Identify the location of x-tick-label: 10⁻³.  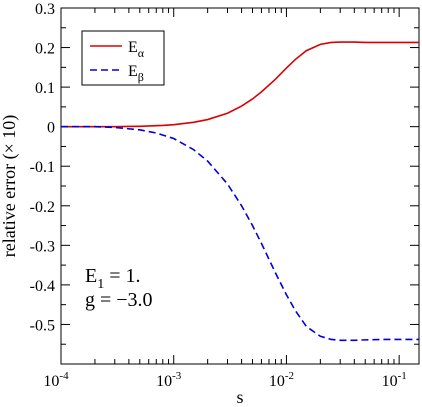
(169, 380).